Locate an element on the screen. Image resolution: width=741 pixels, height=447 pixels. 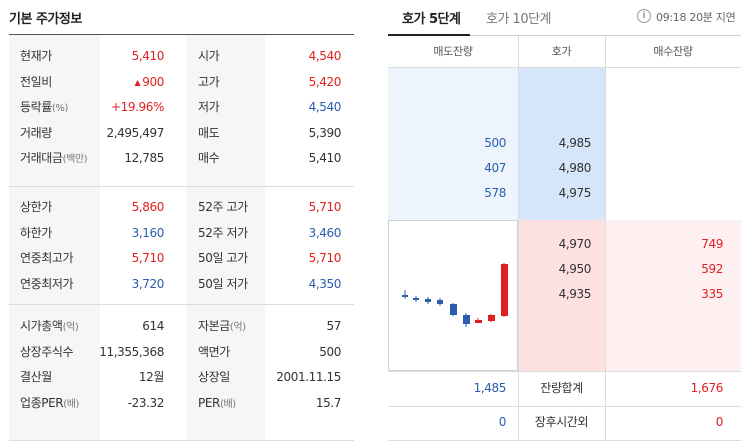
ask-qty: 578 is located at coordinates (495, 193).